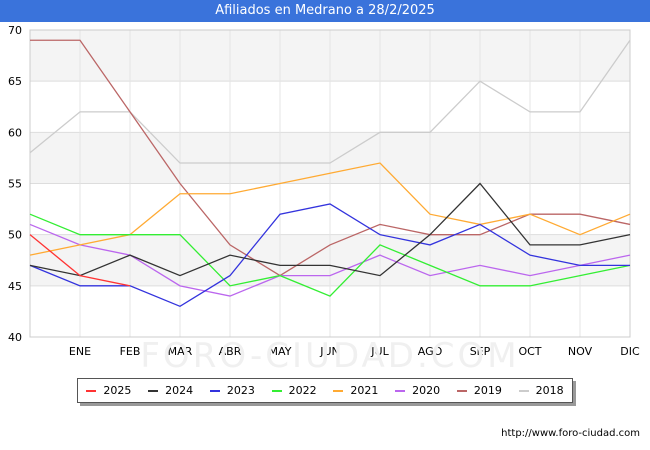  I want to click on x-tick-label: DIC, so click(630, 351).